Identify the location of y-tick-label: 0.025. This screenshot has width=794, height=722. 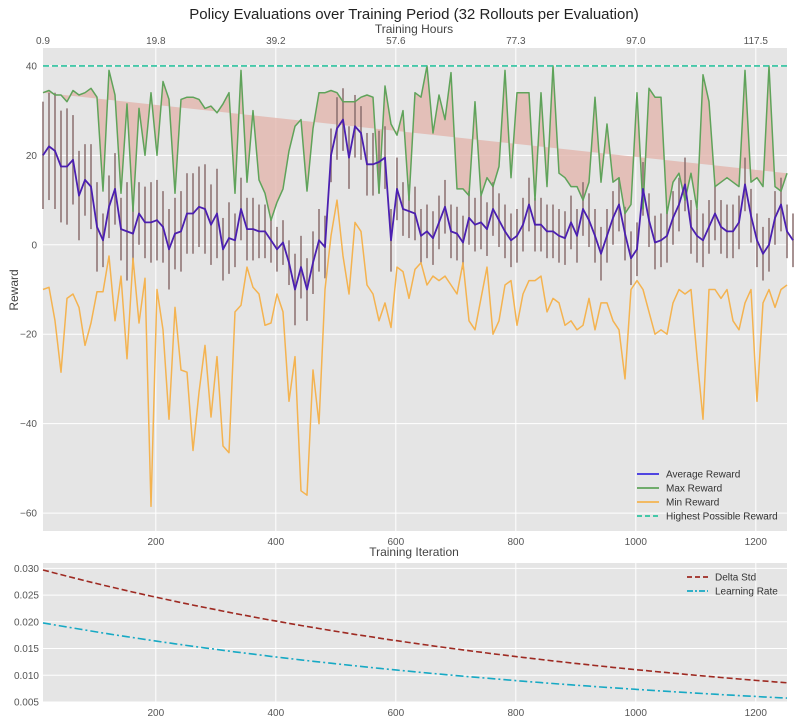
(26, 596).